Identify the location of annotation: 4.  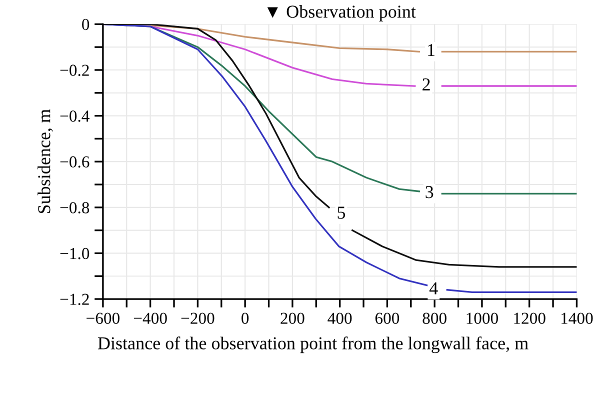
(433, 288).